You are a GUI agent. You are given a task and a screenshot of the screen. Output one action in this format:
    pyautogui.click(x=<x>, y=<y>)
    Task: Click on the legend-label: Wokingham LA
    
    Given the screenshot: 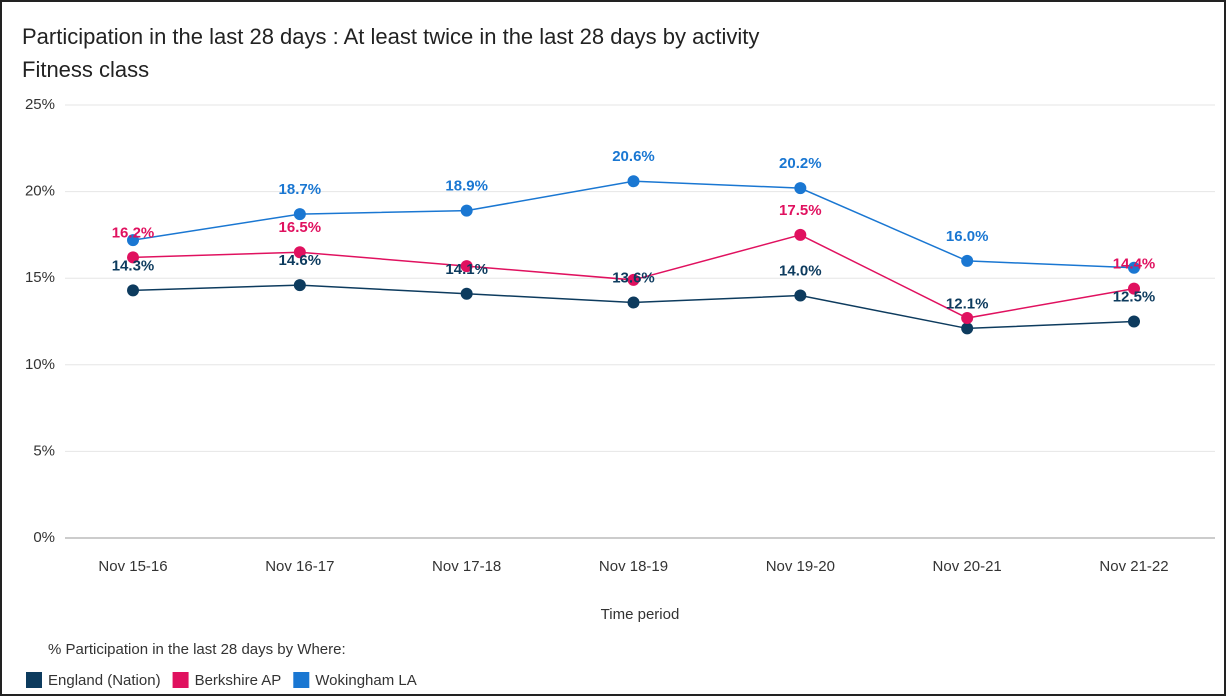 What is the action you would take?
    pyautogui.click(x=365, y=680)
    